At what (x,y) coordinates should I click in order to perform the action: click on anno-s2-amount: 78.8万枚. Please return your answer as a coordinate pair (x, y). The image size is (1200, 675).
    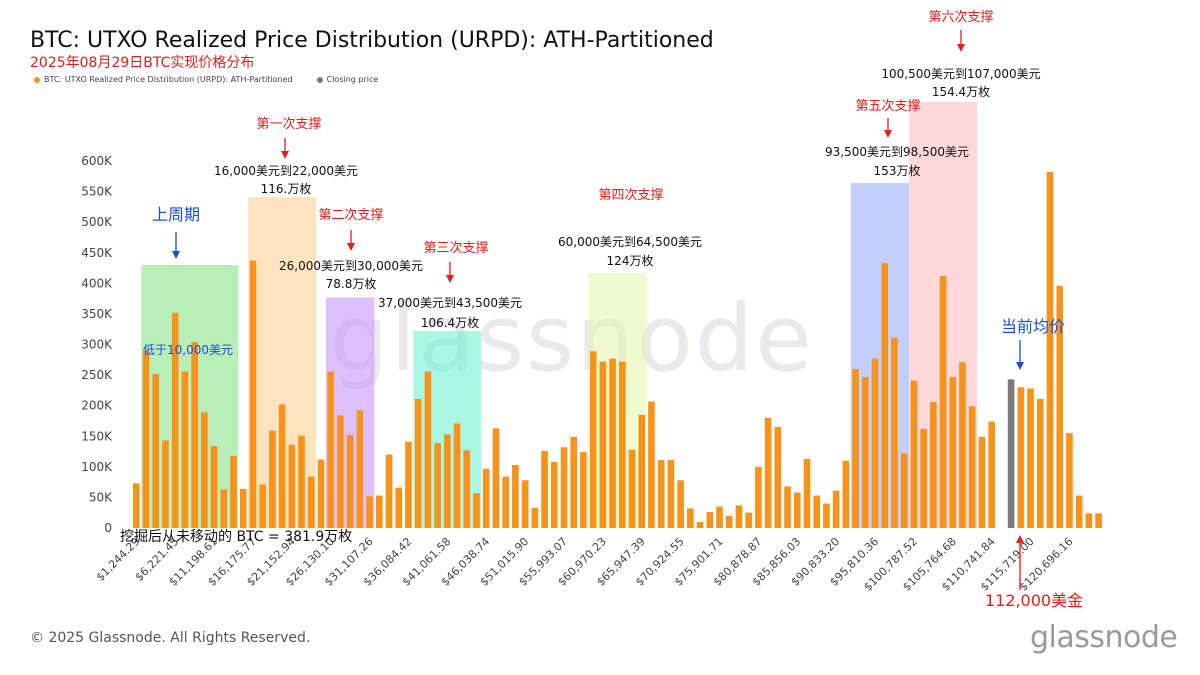
    Looking at the image, I should click on (351, 283).